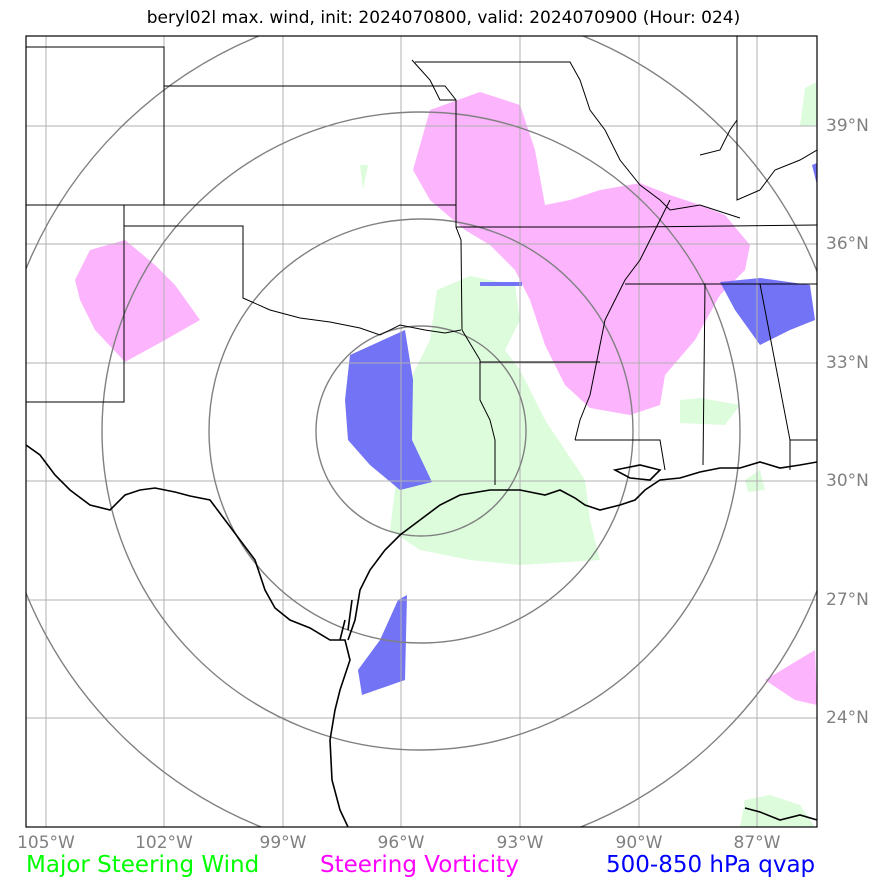 This screenshot has width=887, height=891. I want to click on lon-label-96w: 96°W, so click(401, 843).